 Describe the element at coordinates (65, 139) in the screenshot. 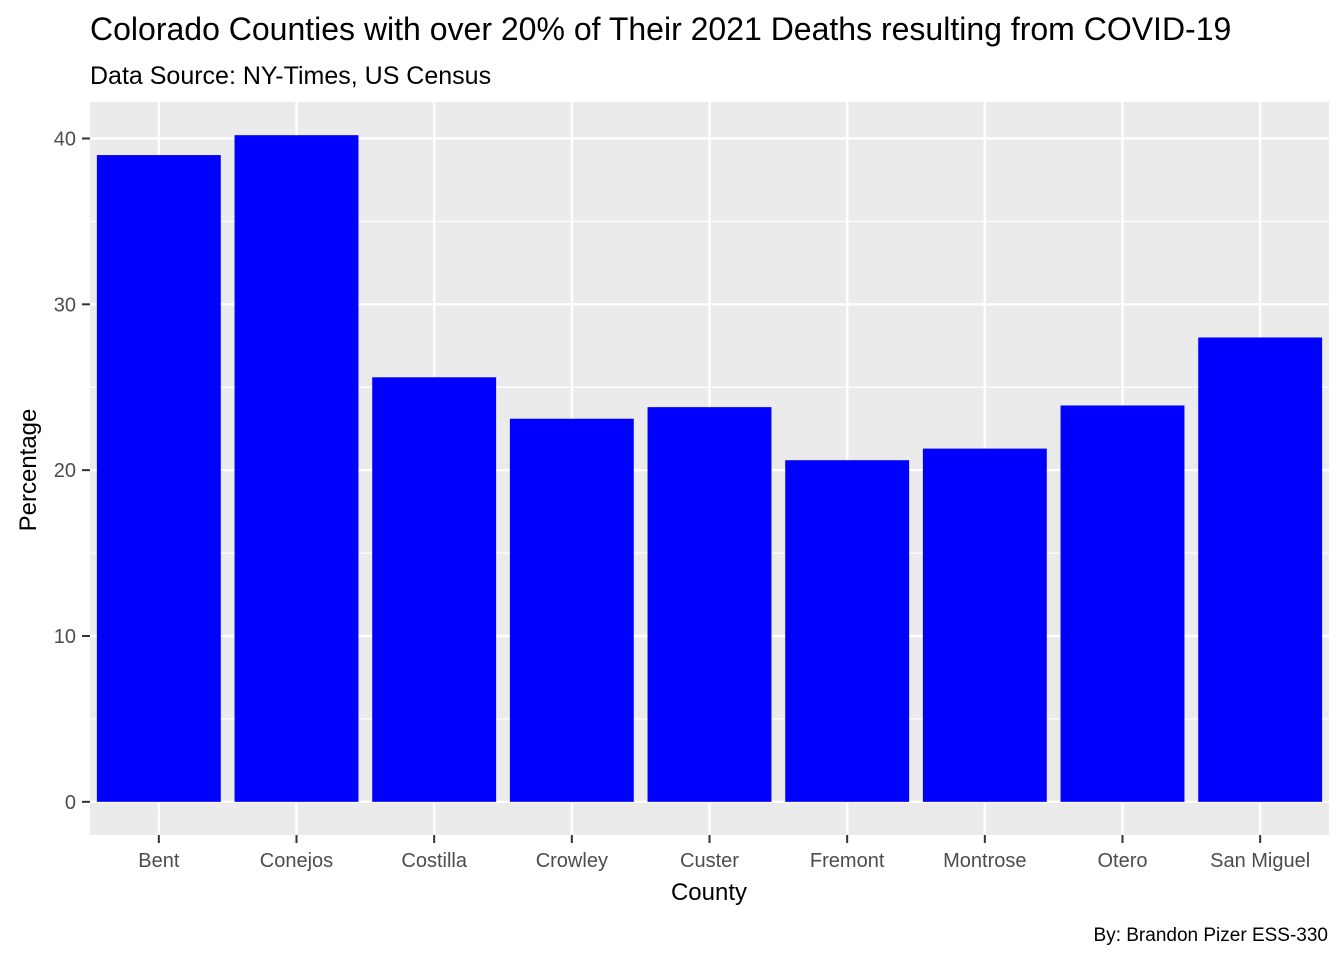

I see `y-tick-label: 40` at that location.